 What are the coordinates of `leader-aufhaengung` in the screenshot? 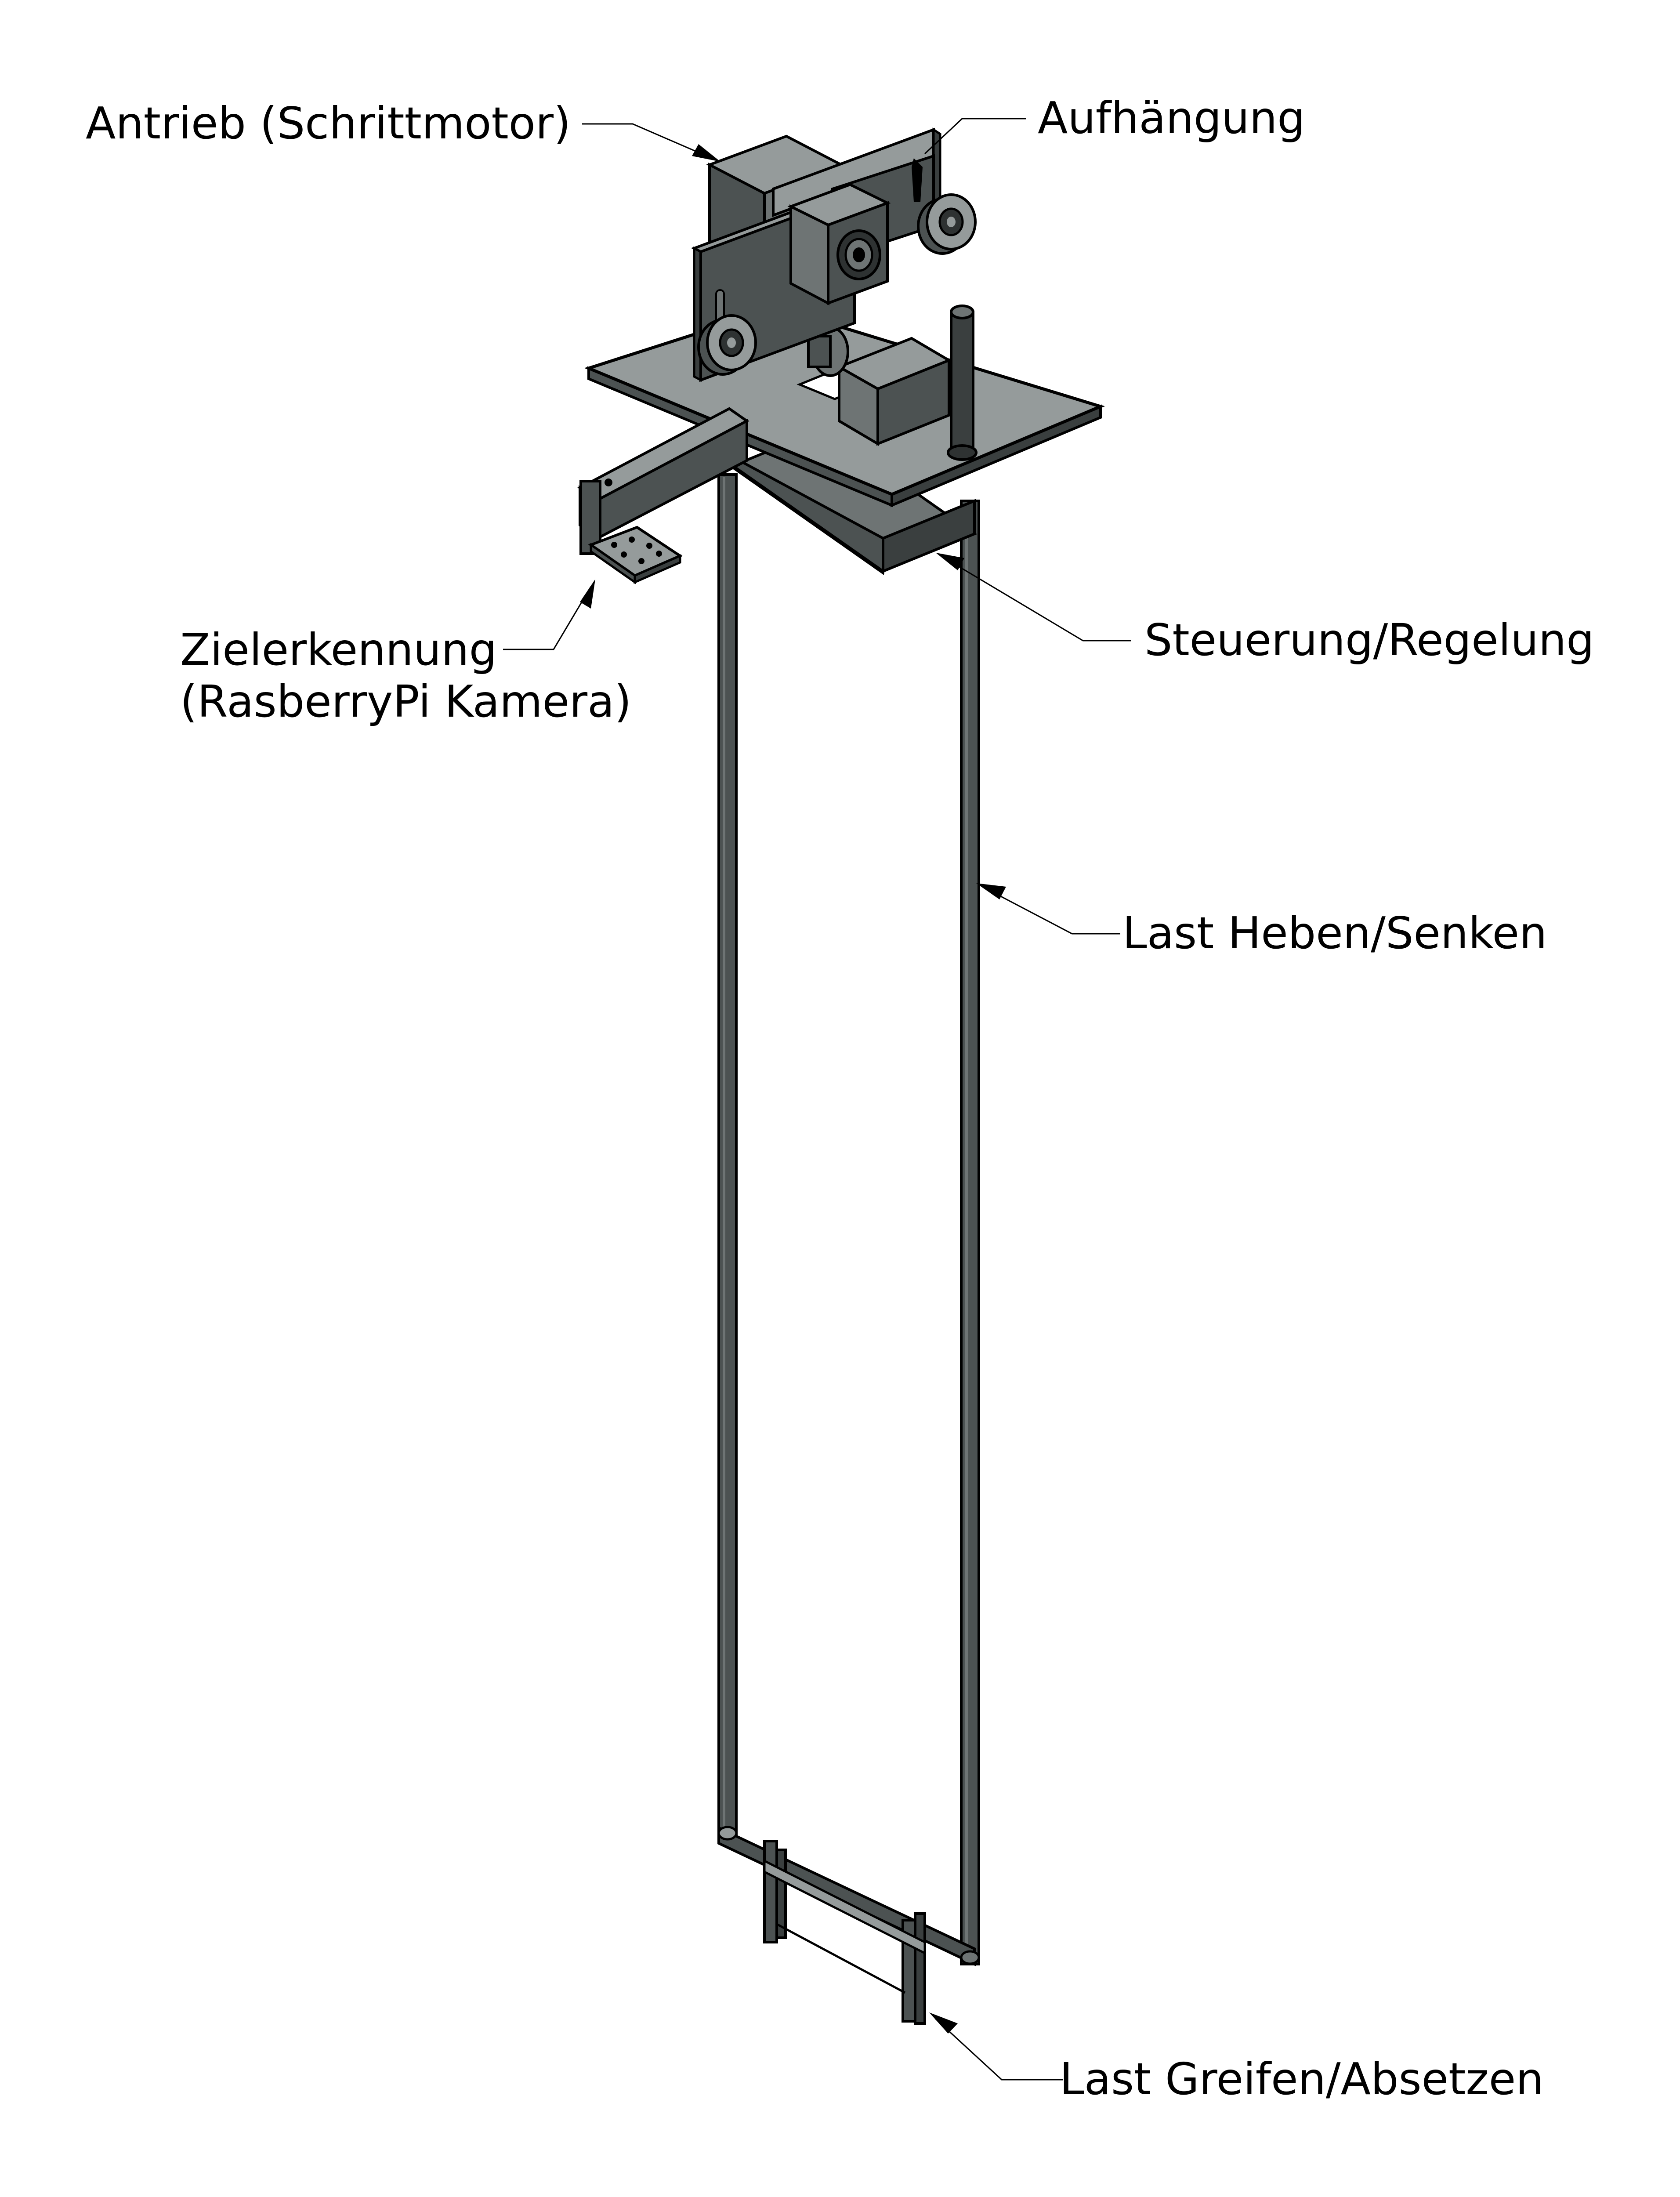 It's located at (975, 136).